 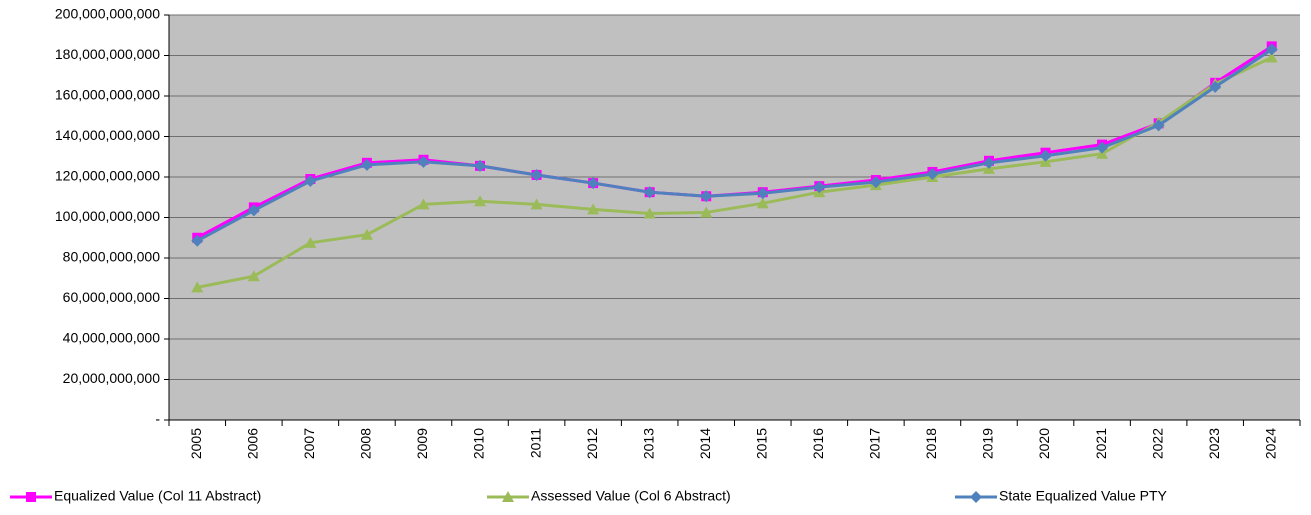 What do you see at coordinates (535, 443) in the screenshot?
I see `x-tick-label: 2011` at bounding box center [535, 443].